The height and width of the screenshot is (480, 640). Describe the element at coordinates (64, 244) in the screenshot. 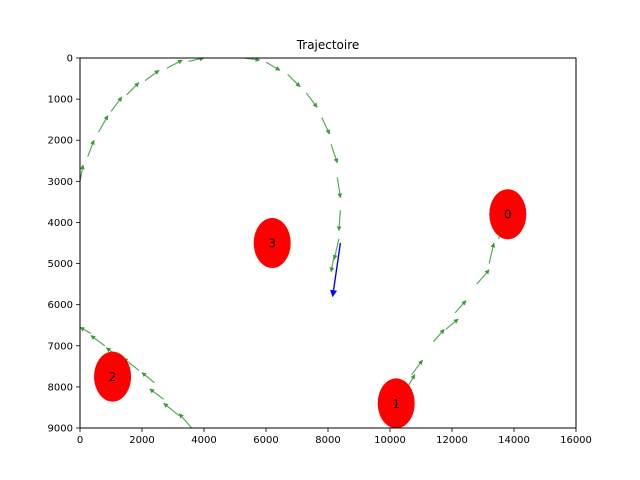

I see `y-axis: 0 1000 2000 3000 4000 5000 6000 7000 8000 9000` at that location.